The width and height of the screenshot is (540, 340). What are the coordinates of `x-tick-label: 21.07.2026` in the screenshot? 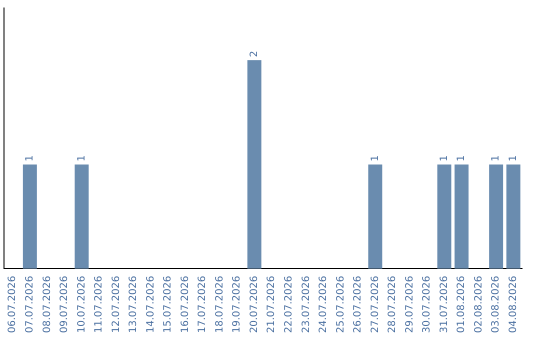 It's located at (272, 305).